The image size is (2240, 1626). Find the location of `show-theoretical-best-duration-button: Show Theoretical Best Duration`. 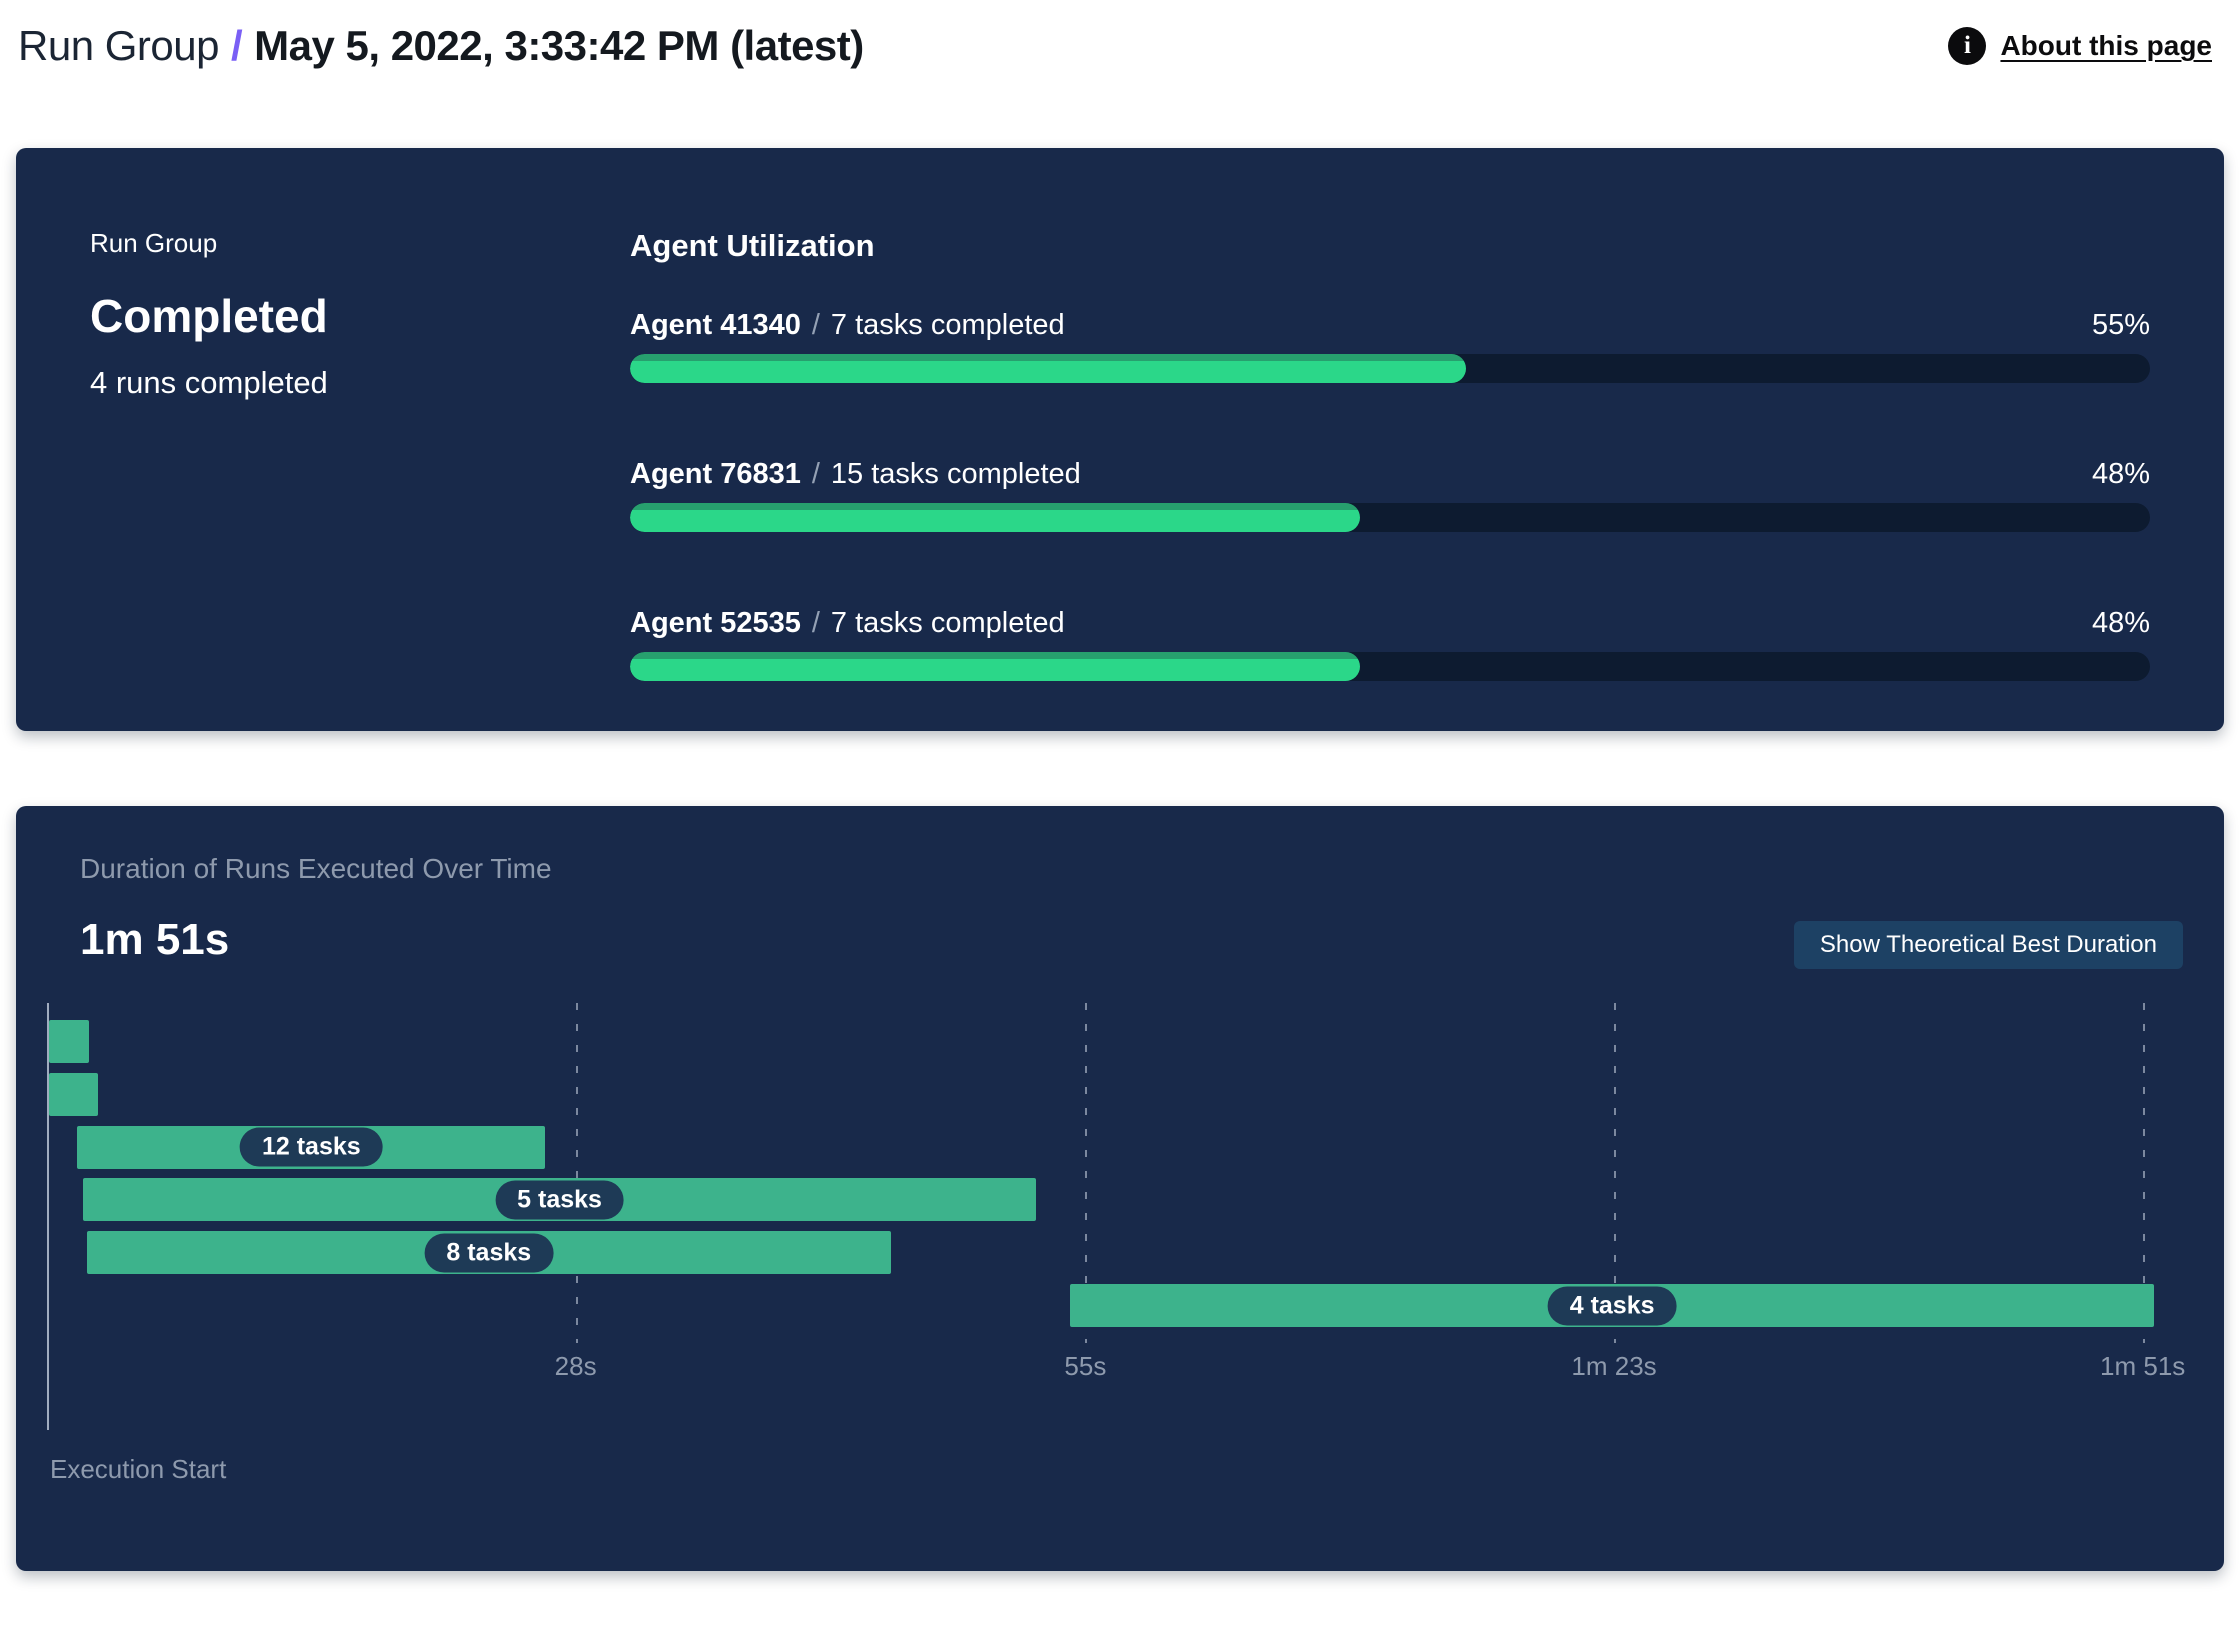

show-theoretical-best-duration-button: Show Theoretical Best Duration is located at coordinates (1988, 945).